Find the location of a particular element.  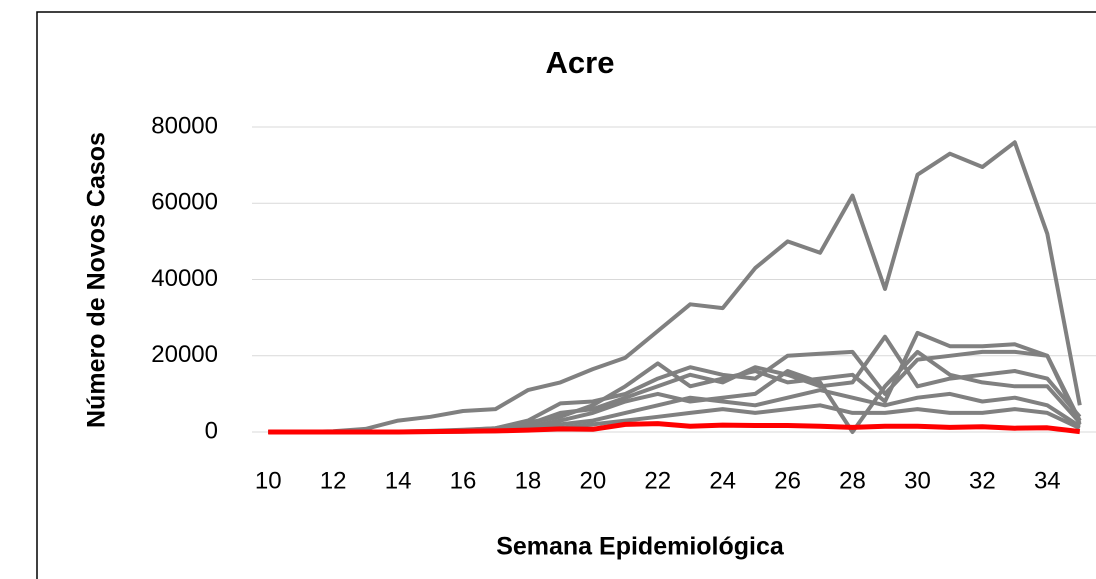

x-tick-label: 30 is located at coordinates (917, 480).